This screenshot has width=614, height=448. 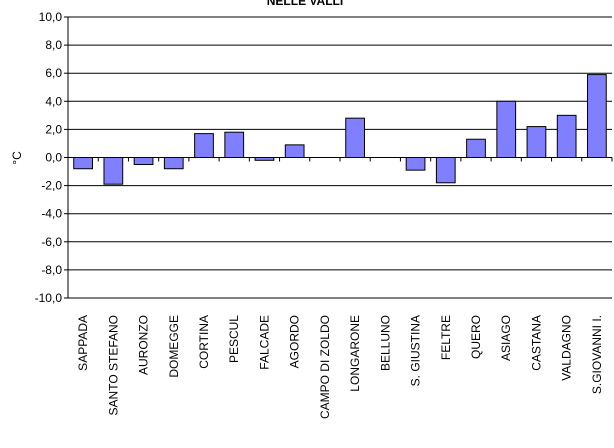 What do you see at coordinates (385, 343) in the screenshot?
I see `x-tick-label: BELLUNO` at bounding box center [385, 343].